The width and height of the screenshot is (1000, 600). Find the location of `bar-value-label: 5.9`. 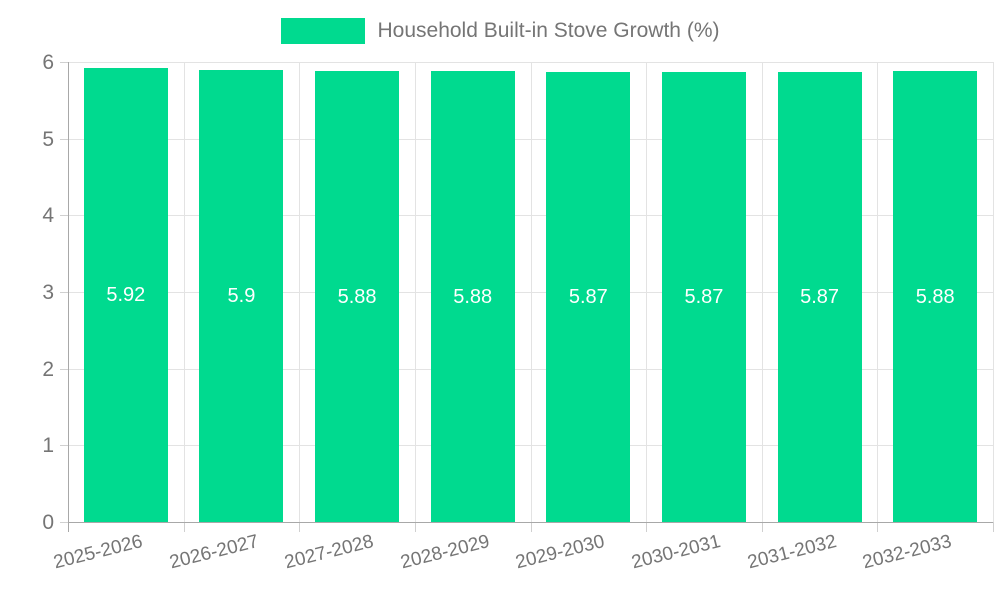

bar-value-label: 5.9 is located at coordinates (241, 295).